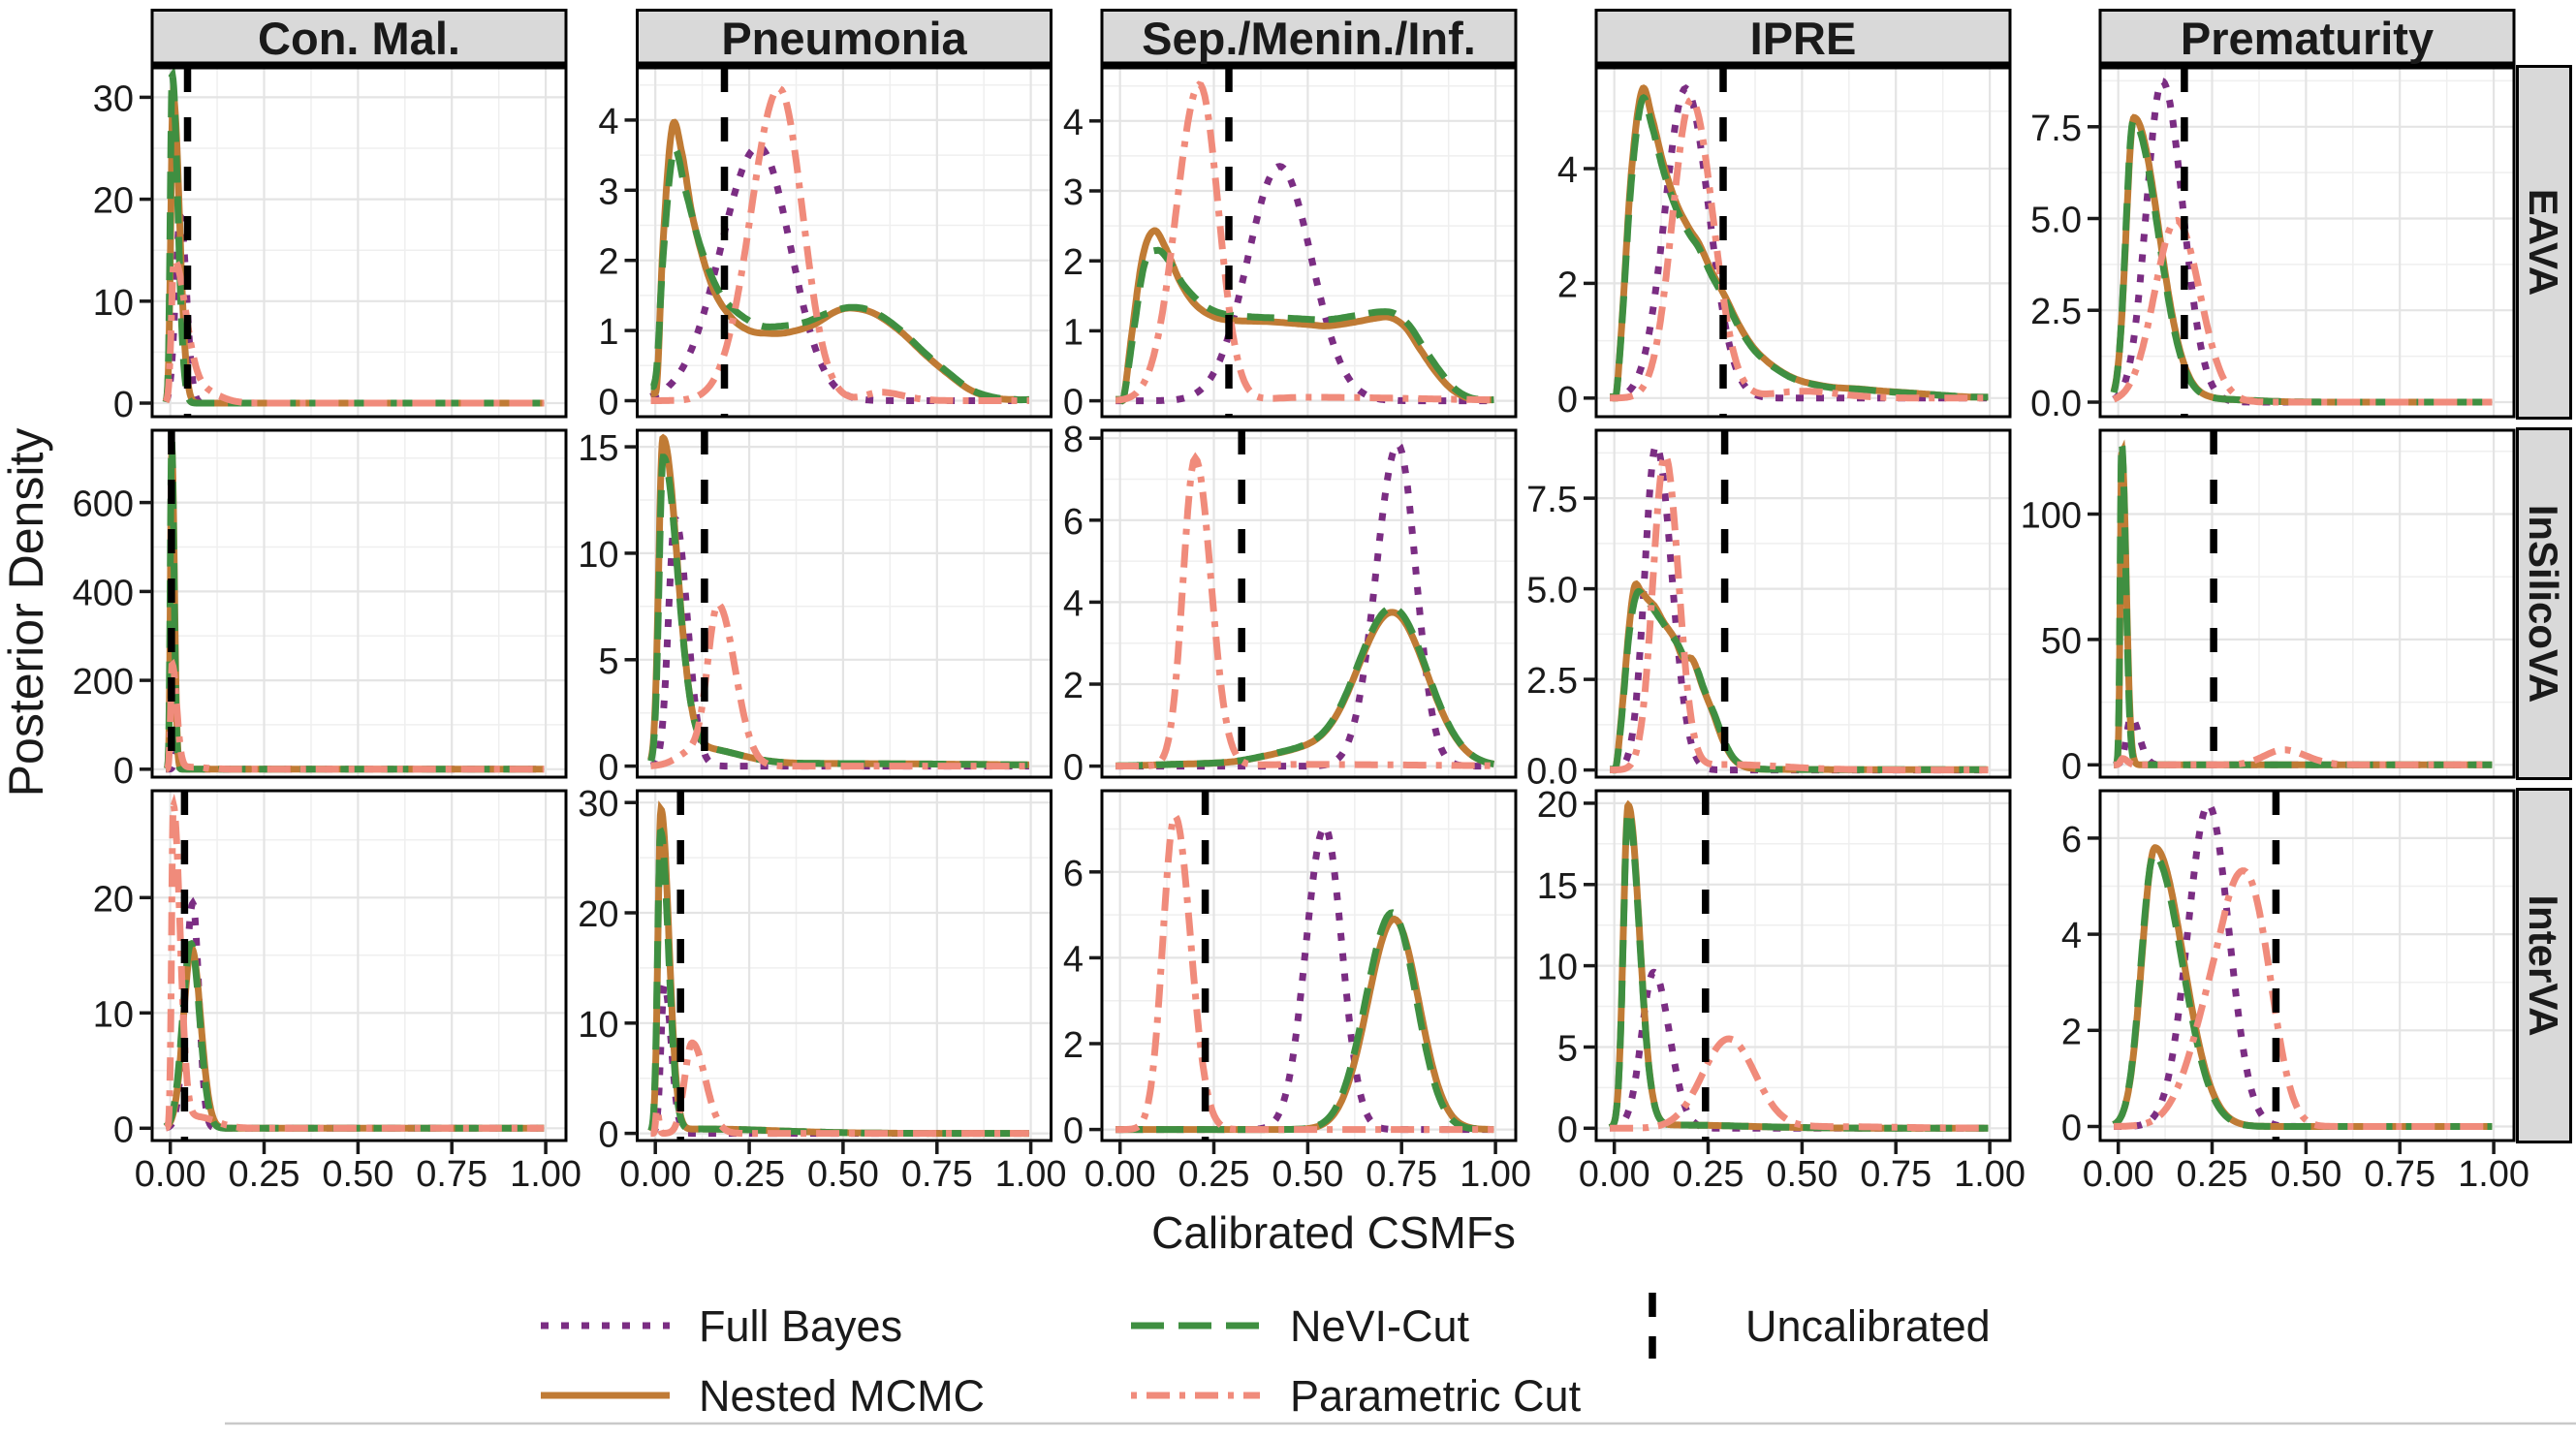  Describe the element at coordinates (1436, 1396) in the screenshot. I see `svg-text: Parametric Cut` at that location.